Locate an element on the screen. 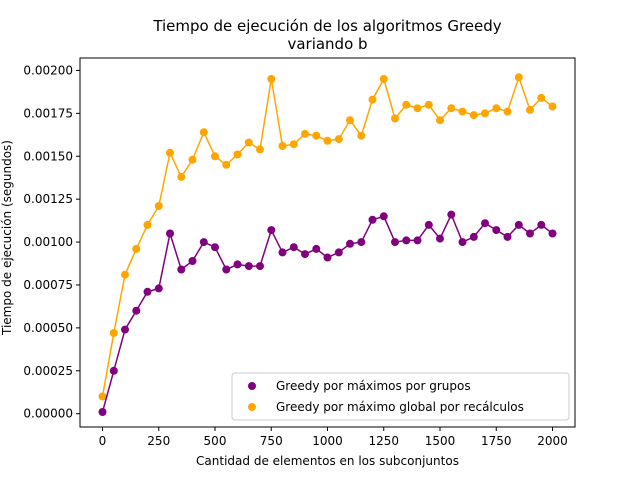 Image resolution: width=640 pixels, height=480 pixels. y-tick-label: 0.00200 is located at coordinates (48, 70).